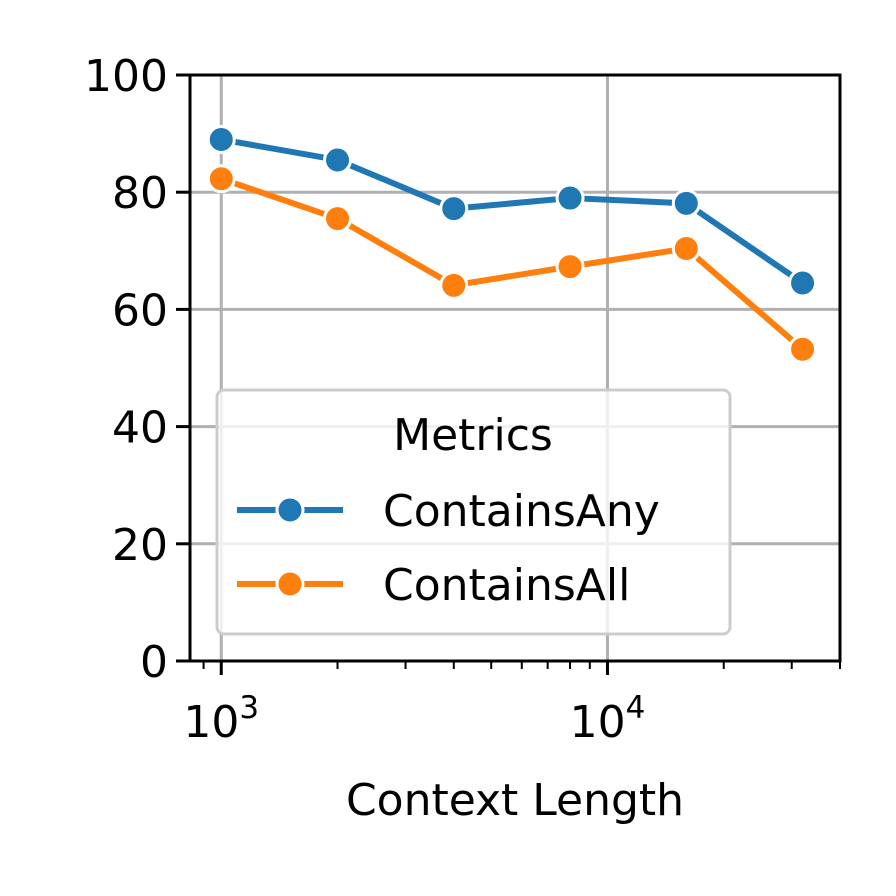  Describe the element at coordinates (140, 545) in the screenshot. I see `y-tick-label: 20` at that location.